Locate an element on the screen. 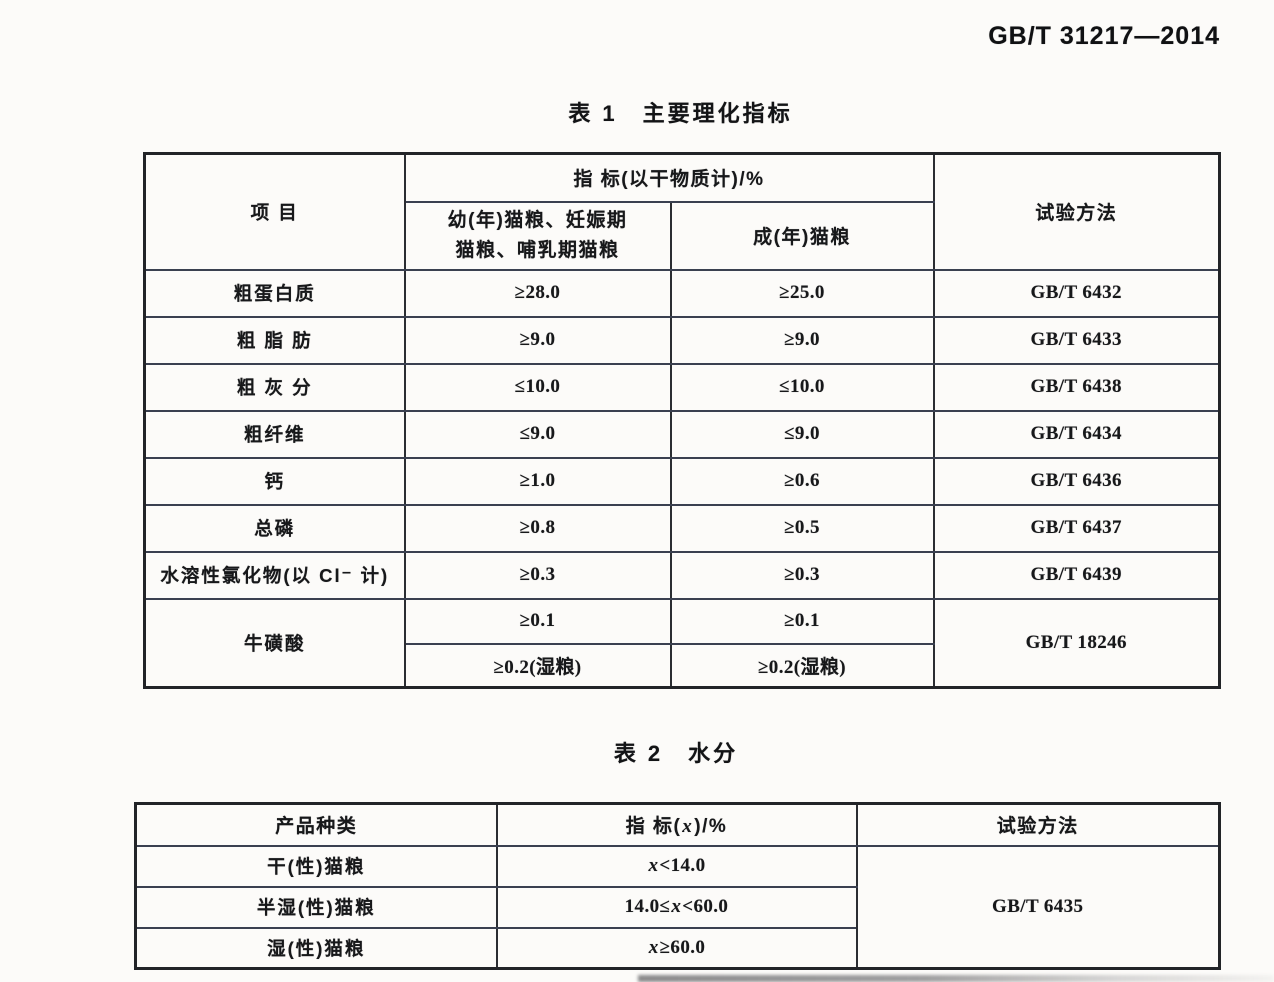 This screenshot has height=982, width=1274. table-row-crude-fiber: 粗纤维 ≤9.0 ≤9.0 GB/T 6434 is located at coordinates (682, 434).